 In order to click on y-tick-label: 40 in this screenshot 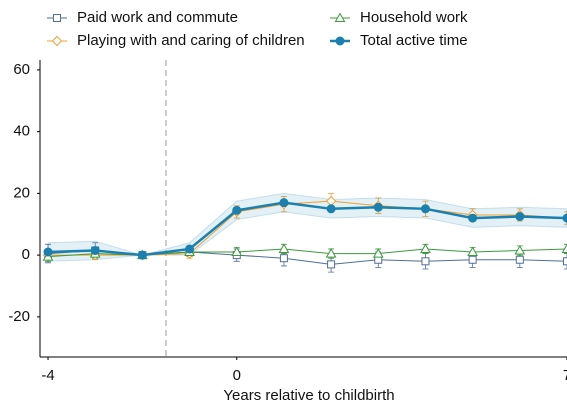, I will do `click(21, 131)`.